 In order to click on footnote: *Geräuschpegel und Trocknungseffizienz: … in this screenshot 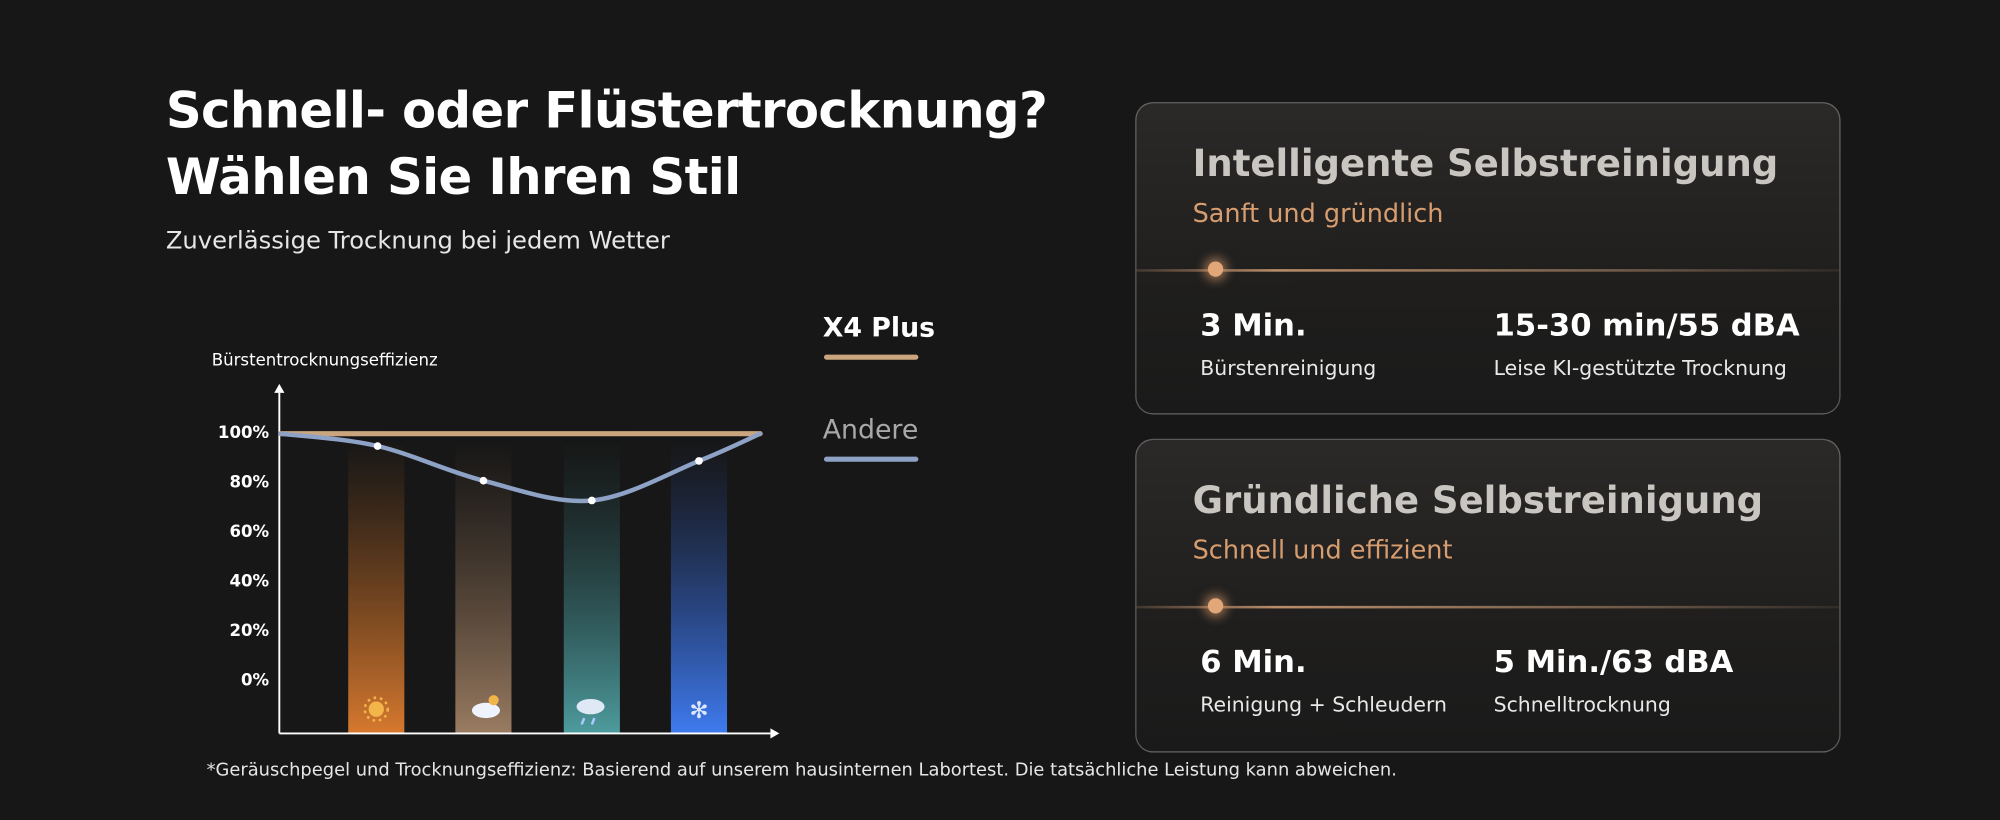, I will do `click(801, 770)`.